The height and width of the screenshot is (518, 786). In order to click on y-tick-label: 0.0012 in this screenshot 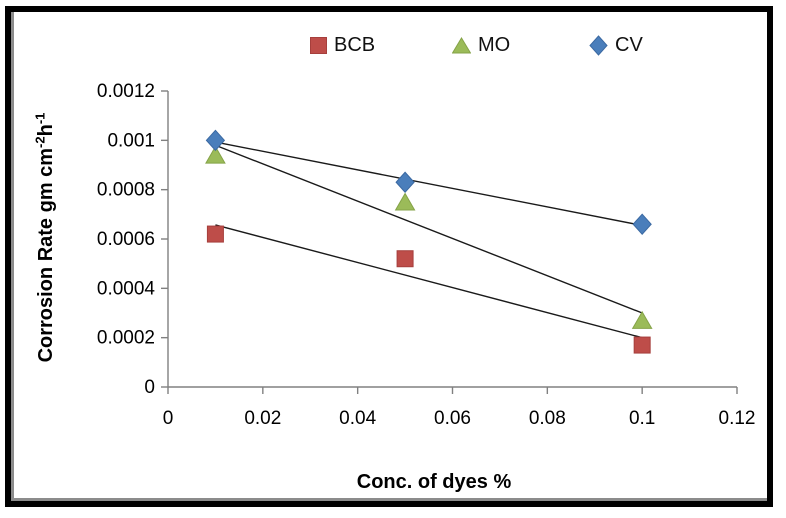, I will do `click(126, 91)`.